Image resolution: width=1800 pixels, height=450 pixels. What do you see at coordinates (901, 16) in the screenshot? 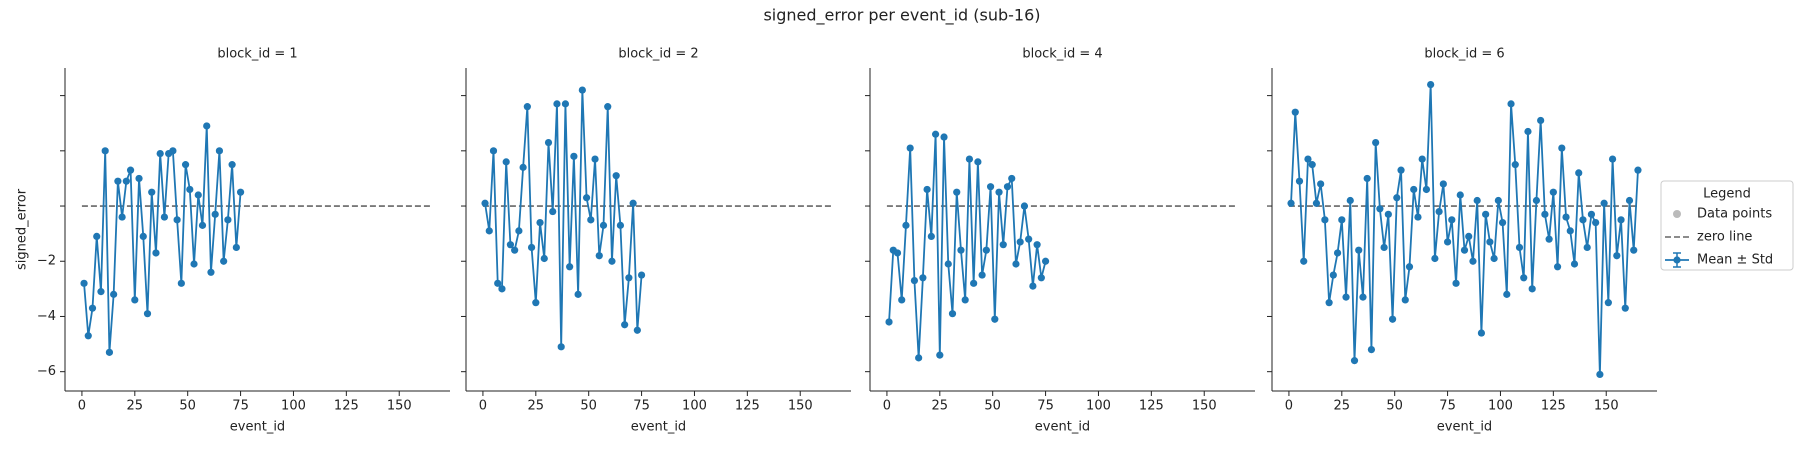
I see `figure-title: signed_error per event_id (sub-16)` at bounding box center [901, 16].